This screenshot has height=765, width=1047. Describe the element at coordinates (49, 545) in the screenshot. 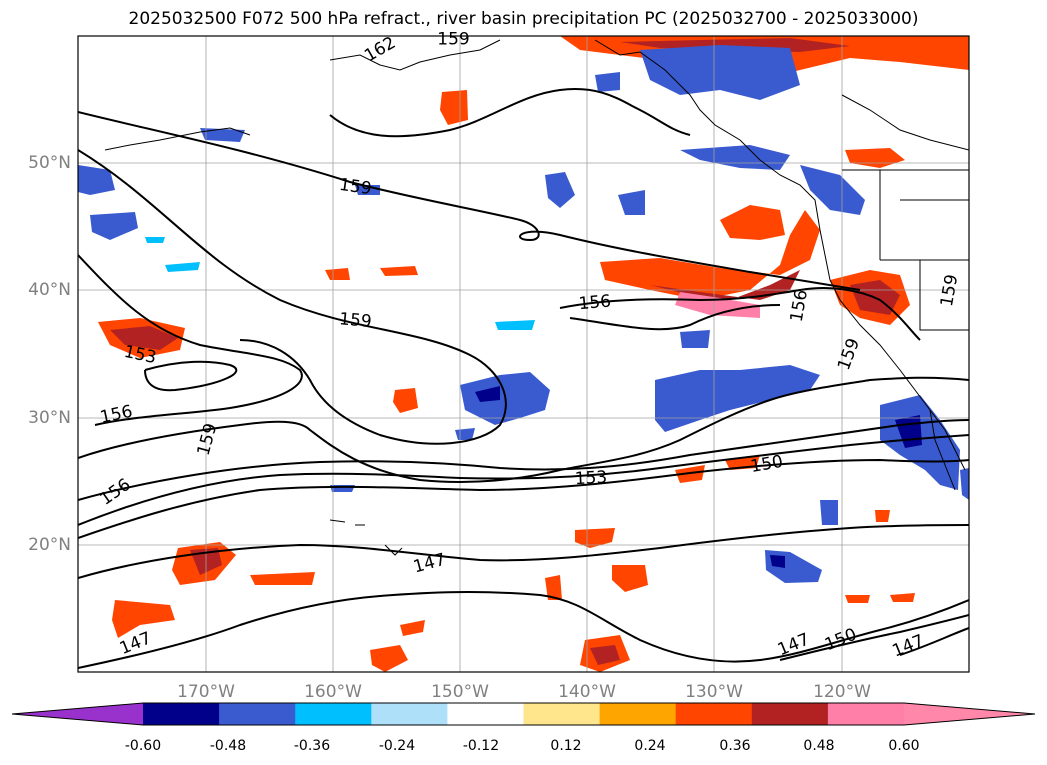

I see `lat-label-20n: 20°N` at that location.